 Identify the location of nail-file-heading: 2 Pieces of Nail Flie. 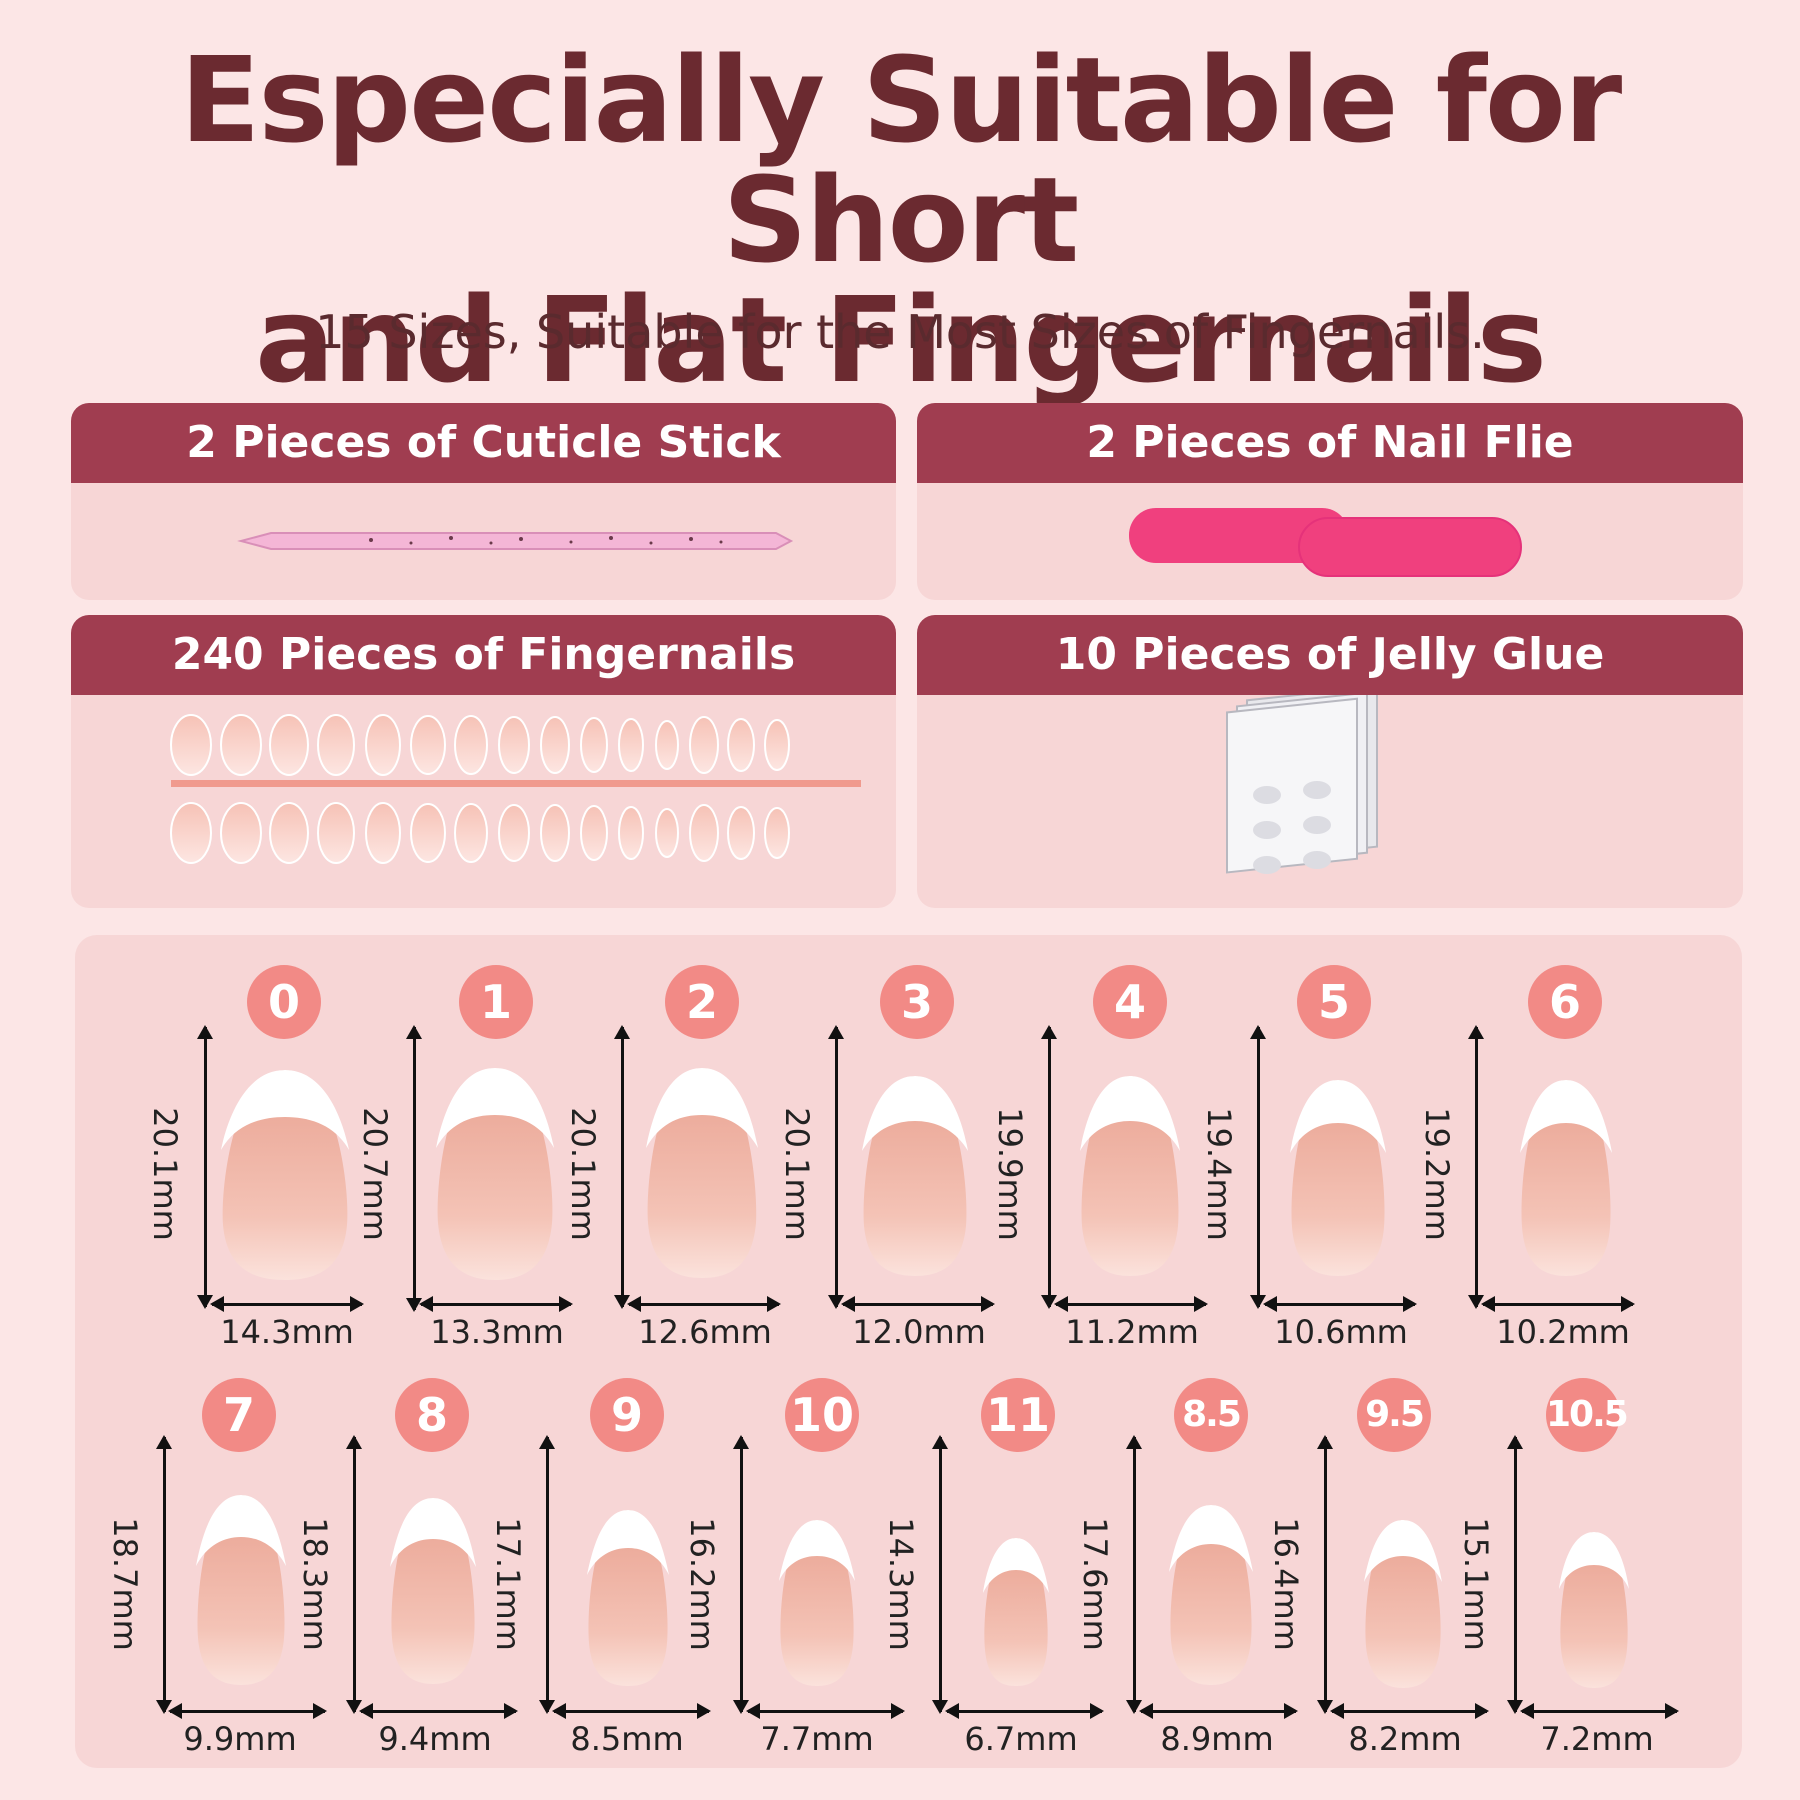
(1330, 443).